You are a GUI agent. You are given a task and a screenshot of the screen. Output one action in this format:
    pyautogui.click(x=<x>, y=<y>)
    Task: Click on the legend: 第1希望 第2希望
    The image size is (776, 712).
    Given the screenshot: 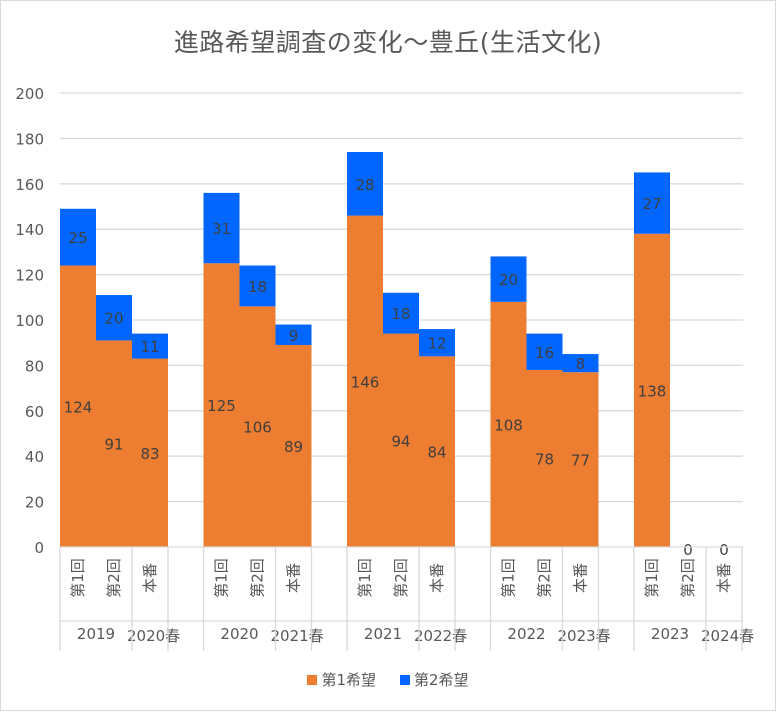 What is the action you would take?
    pyautogui.click(x=388, y=679)
    